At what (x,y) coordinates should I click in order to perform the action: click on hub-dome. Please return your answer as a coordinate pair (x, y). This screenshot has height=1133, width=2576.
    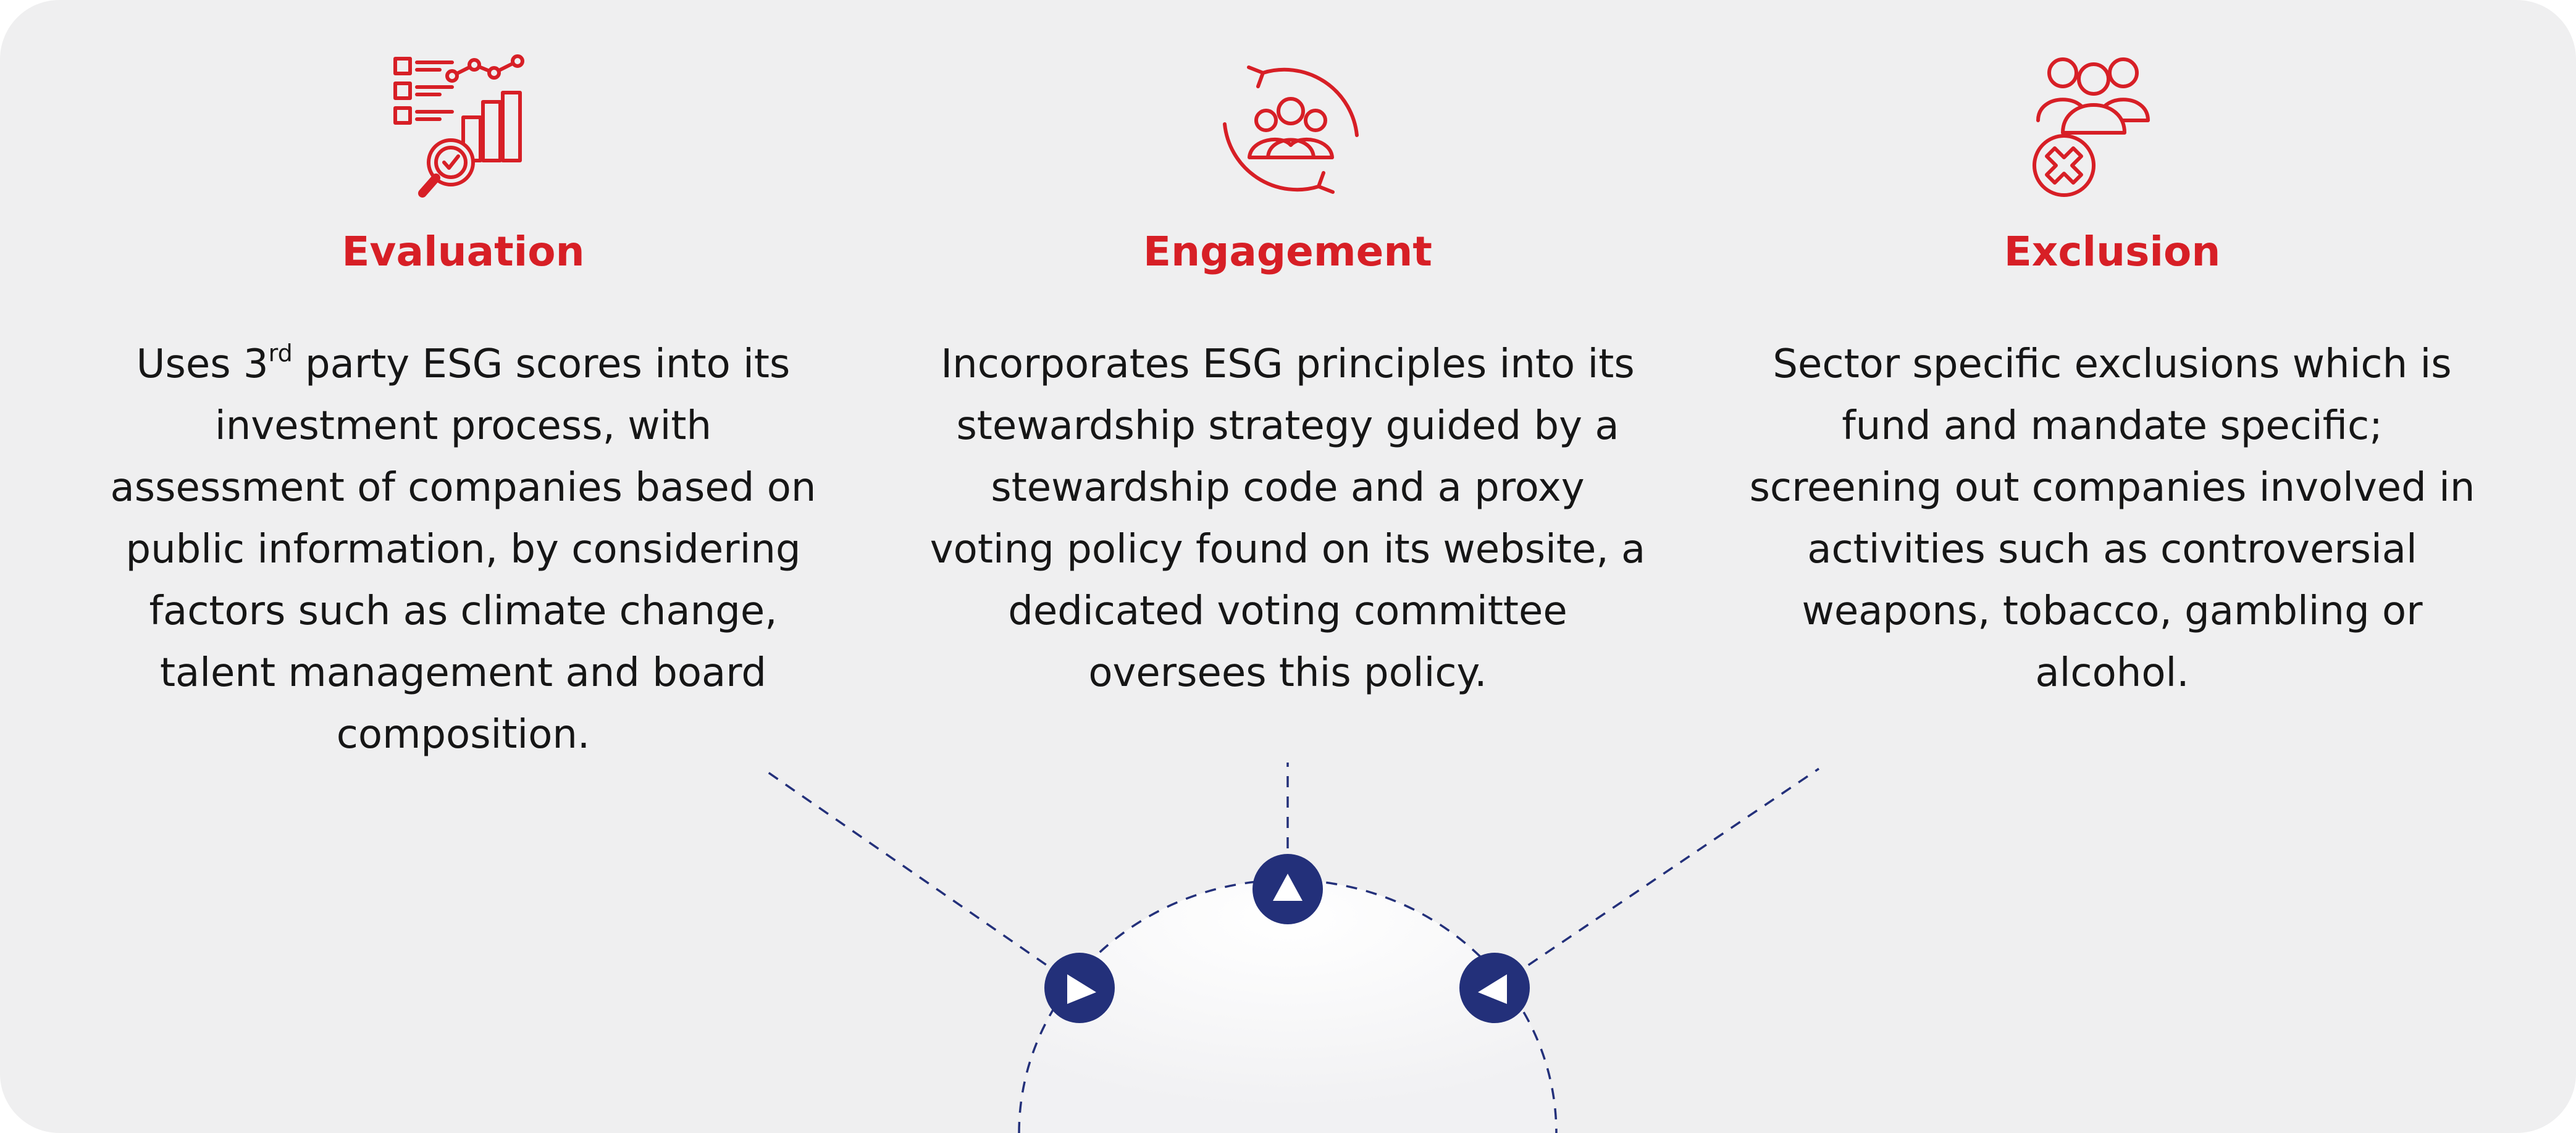
    Looking at the image, I should click on (1288, 1006).